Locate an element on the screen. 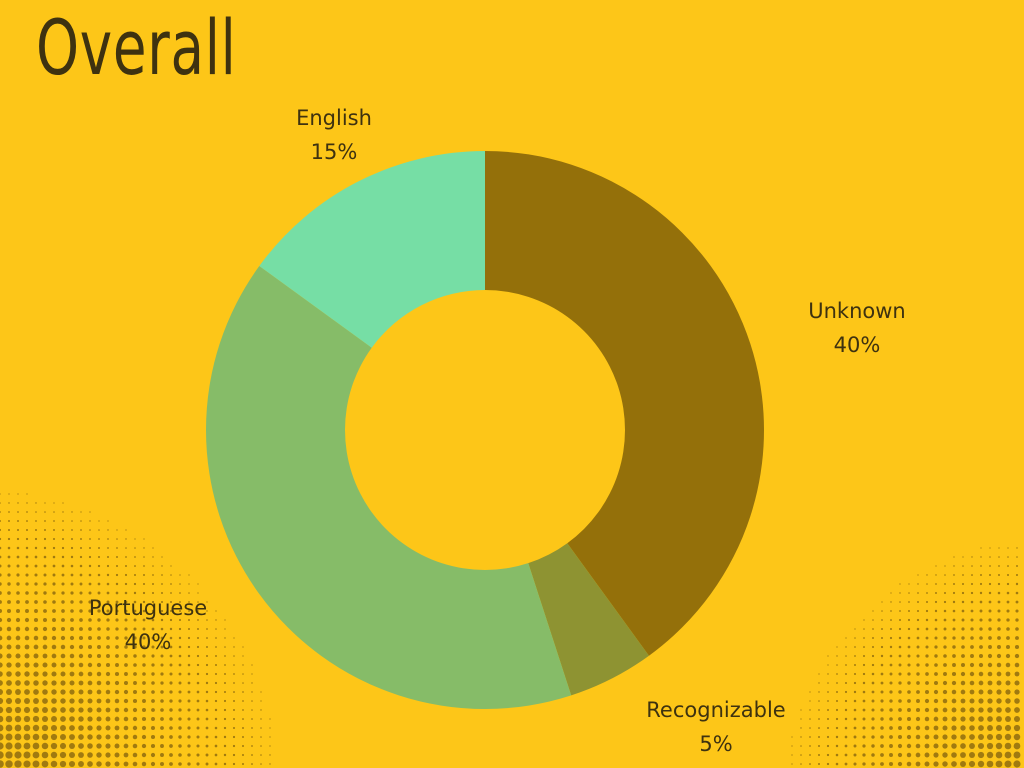  slice-percent: 40% is located at coordinates (148, 642).